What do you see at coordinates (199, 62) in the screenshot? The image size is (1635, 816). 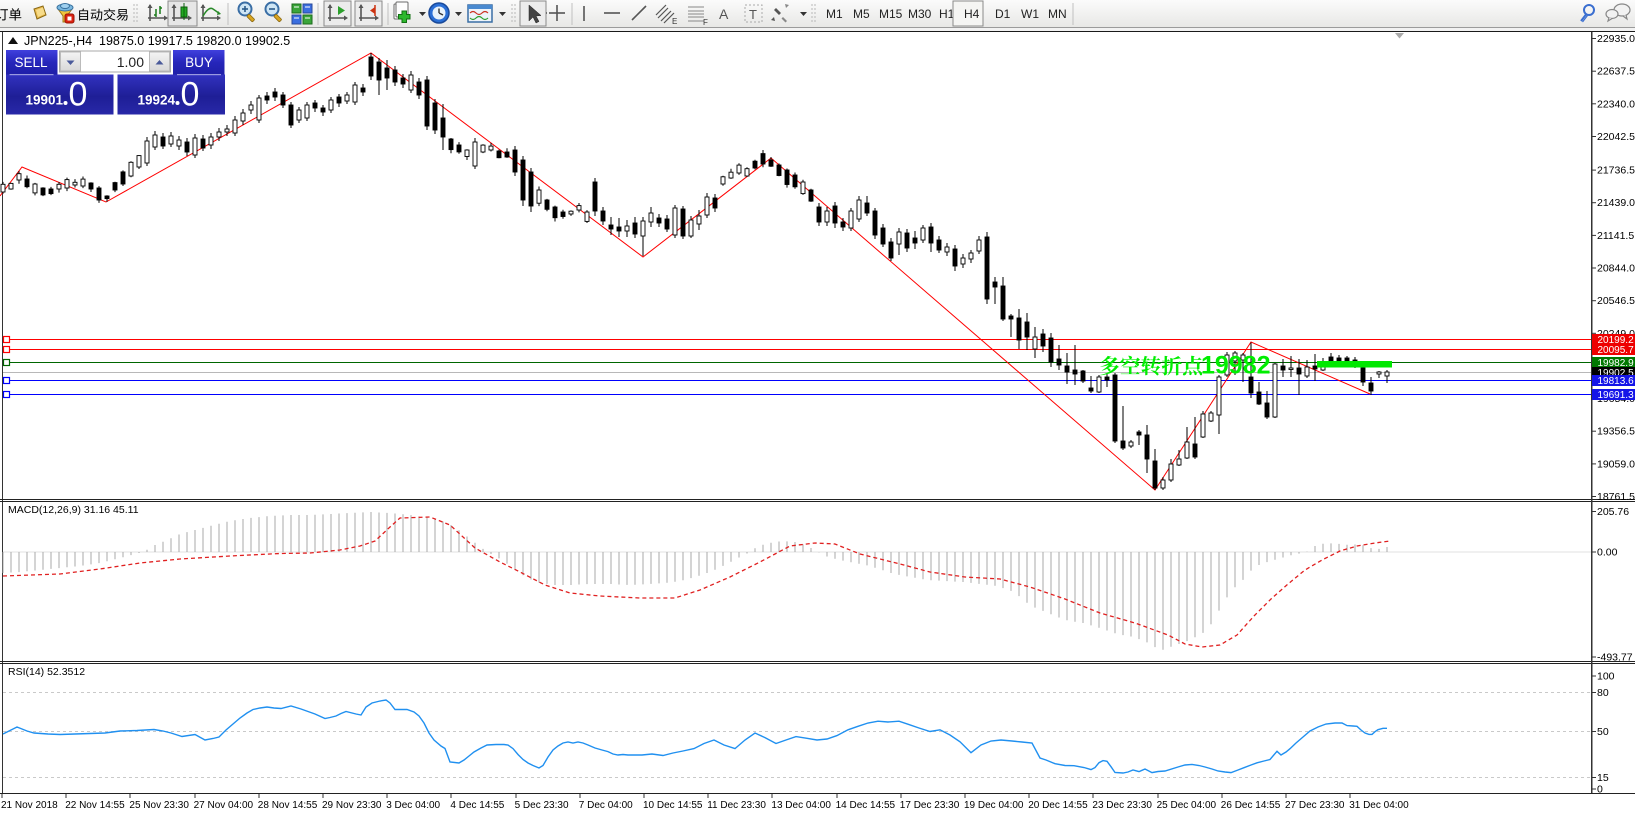 I see `svg-text: BUY` at bounding box center [199, 62].